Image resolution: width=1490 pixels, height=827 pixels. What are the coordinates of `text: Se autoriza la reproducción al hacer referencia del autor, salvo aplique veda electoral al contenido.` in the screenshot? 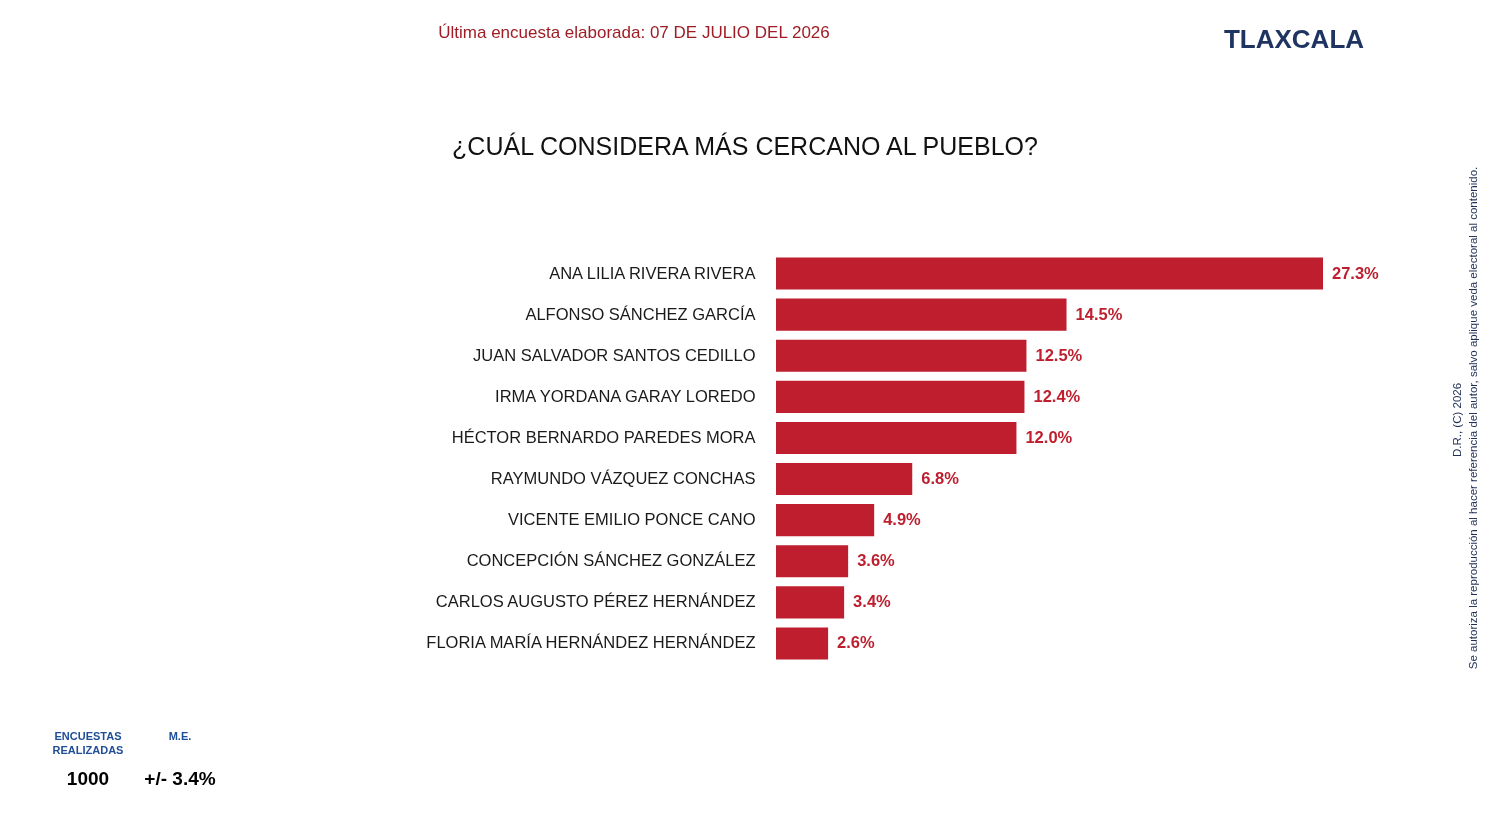 It's located at (1473, 418).